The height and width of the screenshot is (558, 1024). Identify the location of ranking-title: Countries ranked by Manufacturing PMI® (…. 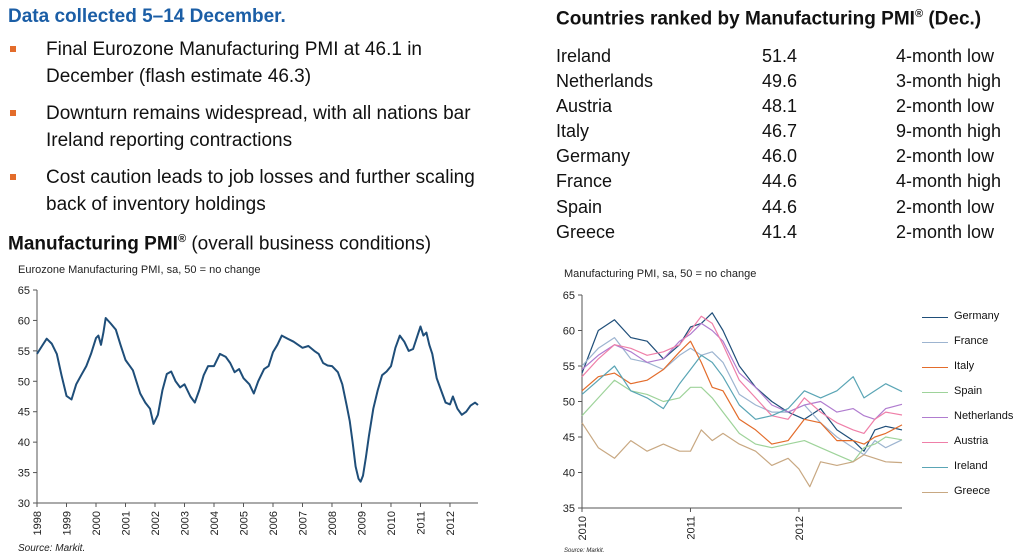
(768, 19).